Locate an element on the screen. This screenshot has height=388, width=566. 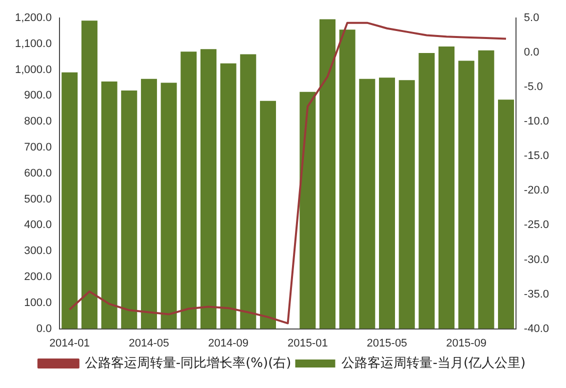
legend-label: 公路客运周转量-同比增长率(%)(右) is located at coordinates (188, 362).